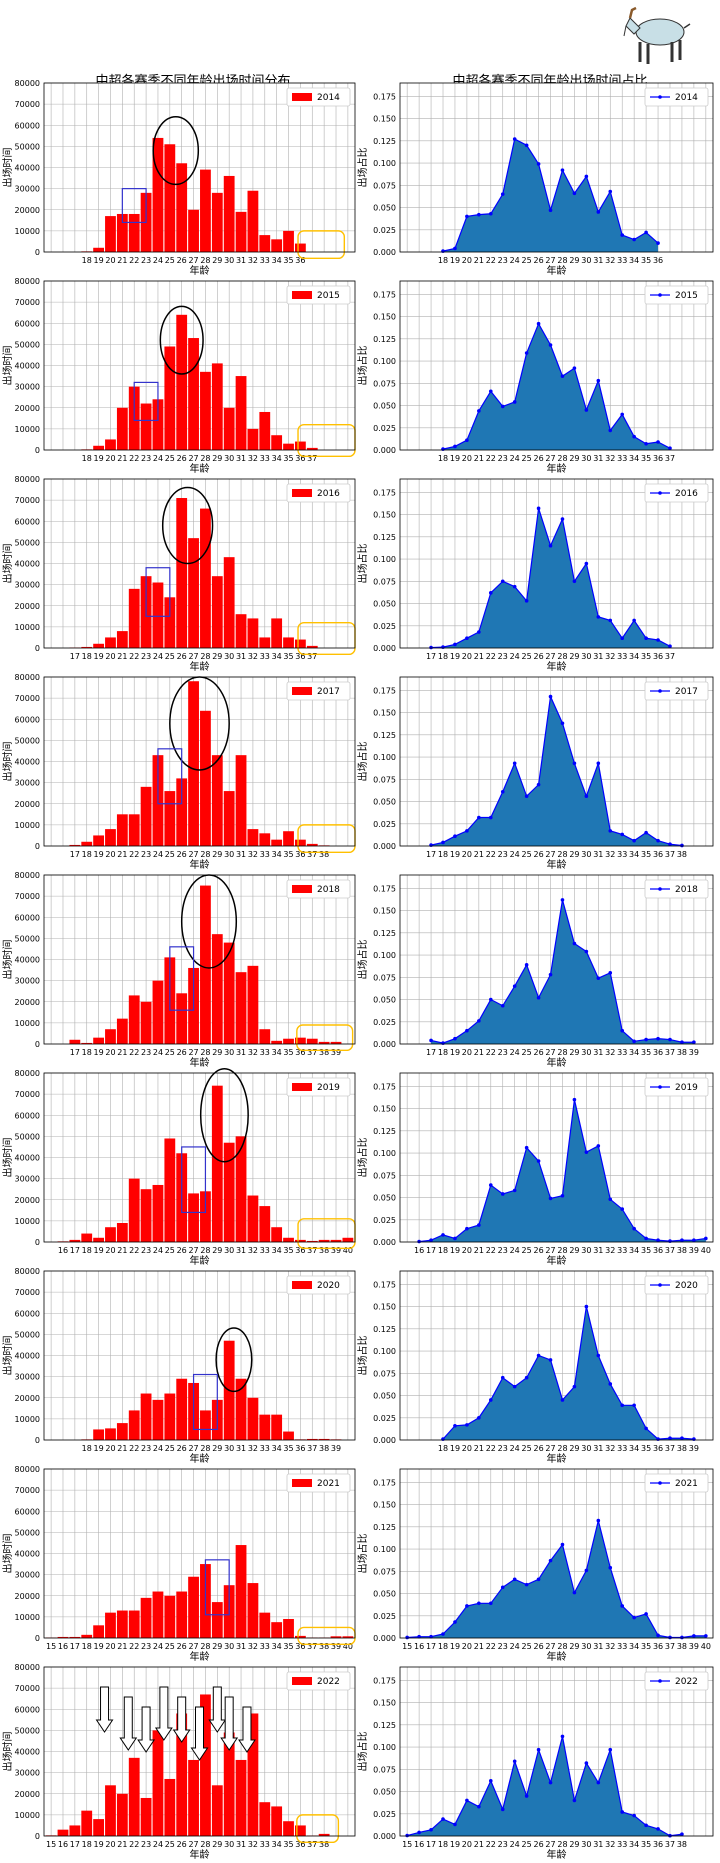  What do you see at coordinates (229, 458) in the screenshot?
I see `x-tick-label: 30` at bounding box center [229, 458].